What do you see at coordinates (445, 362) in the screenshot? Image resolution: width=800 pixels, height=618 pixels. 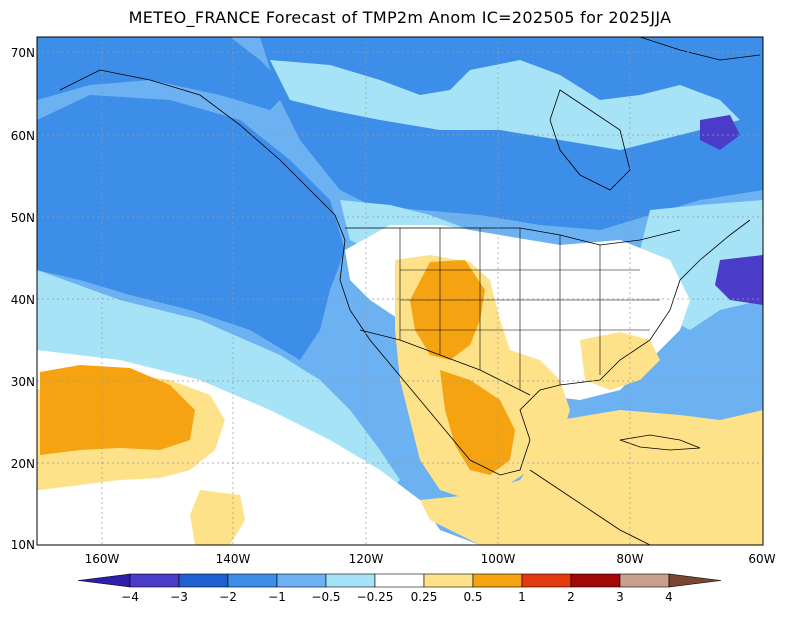 I see `us-mexico-border` at bounding box center [445, 362].